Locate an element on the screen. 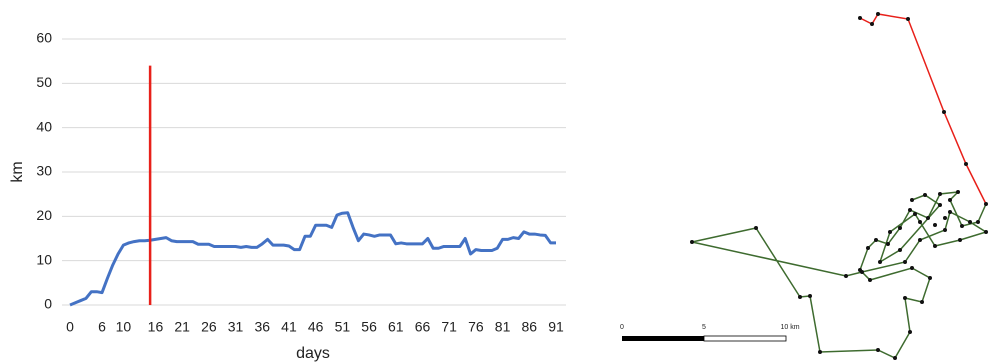  scale-label: 10 km is located at coordinates (789, 327).